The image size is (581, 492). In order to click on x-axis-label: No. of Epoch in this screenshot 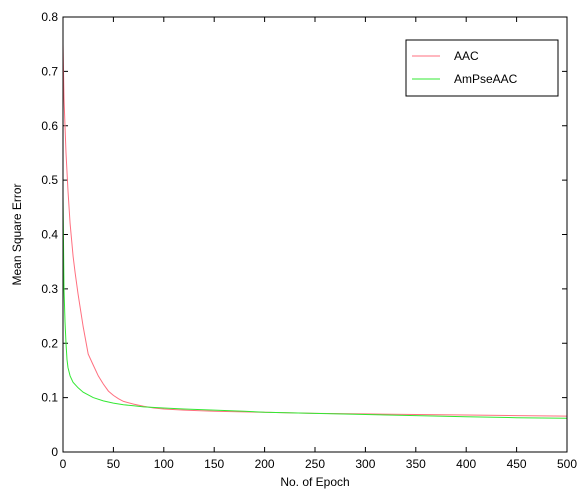, I will do `click(314, 482)`.